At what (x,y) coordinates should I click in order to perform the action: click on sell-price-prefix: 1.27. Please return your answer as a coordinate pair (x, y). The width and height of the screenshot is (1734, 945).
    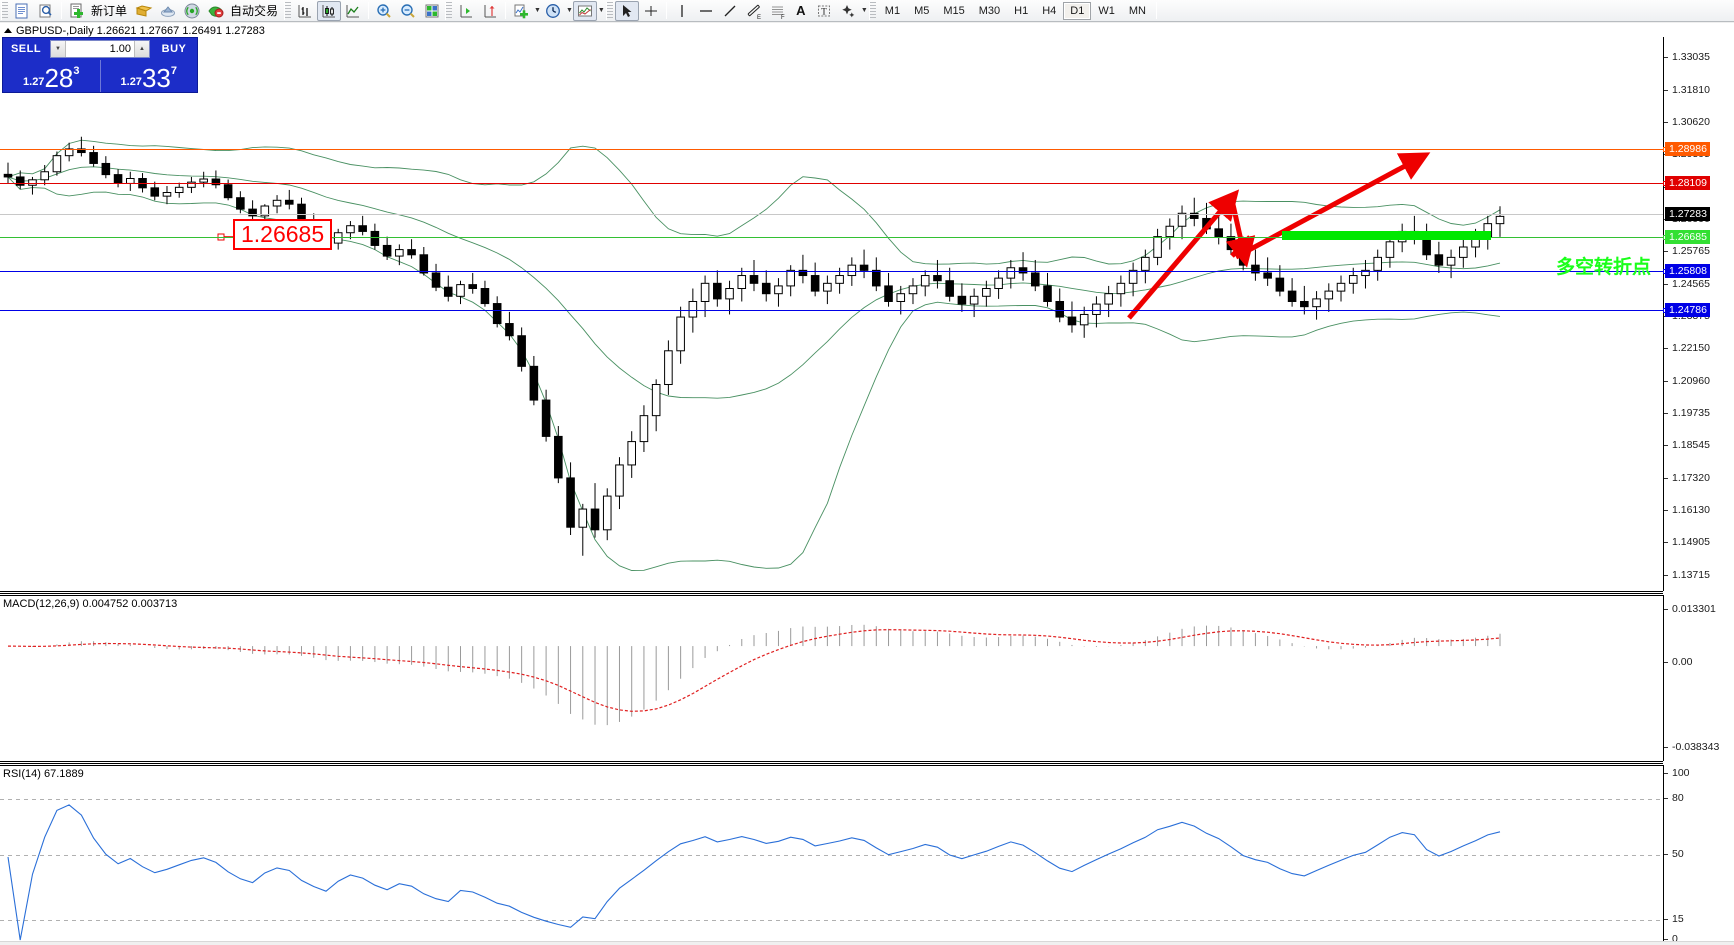
    Looking at the image, I should click on (34, 82).